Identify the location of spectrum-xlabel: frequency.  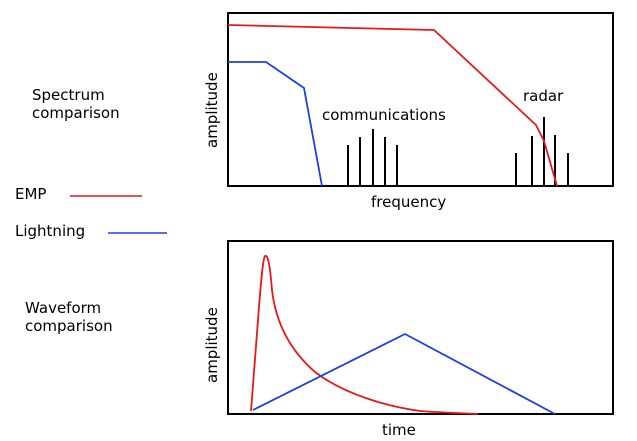
(408, 202).